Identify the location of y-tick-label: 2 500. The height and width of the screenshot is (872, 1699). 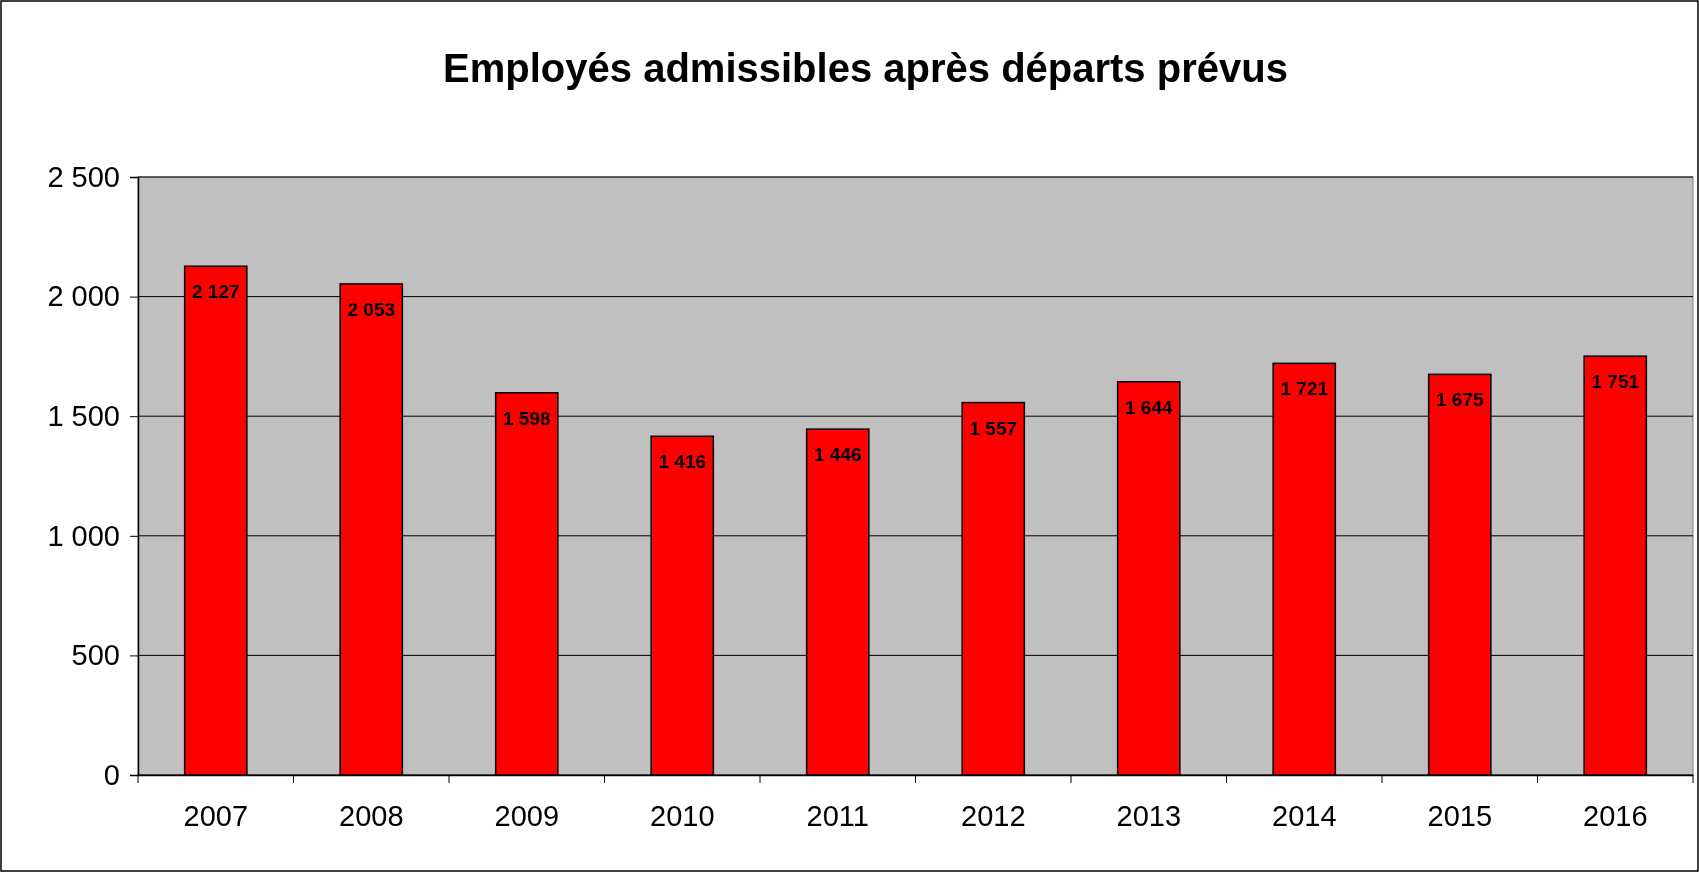
(83, 176).